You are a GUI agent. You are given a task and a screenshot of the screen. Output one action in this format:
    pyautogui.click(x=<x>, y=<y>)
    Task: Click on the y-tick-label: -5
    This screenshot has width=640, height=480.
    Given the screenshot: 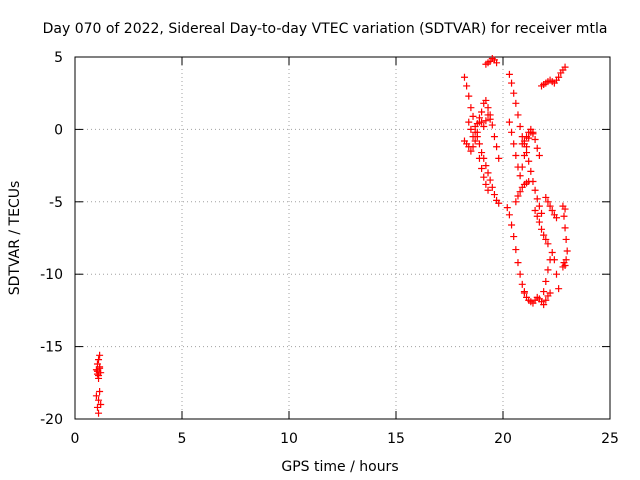 What is the action you would take?
    pyautogui.click(x=56, y=203)
    